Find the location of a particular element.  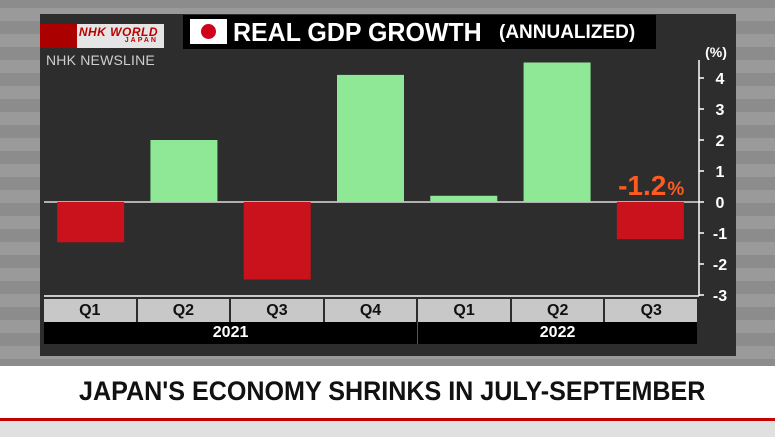

year-label-strip: 2021 2022 is located at coordinates (370, 333).